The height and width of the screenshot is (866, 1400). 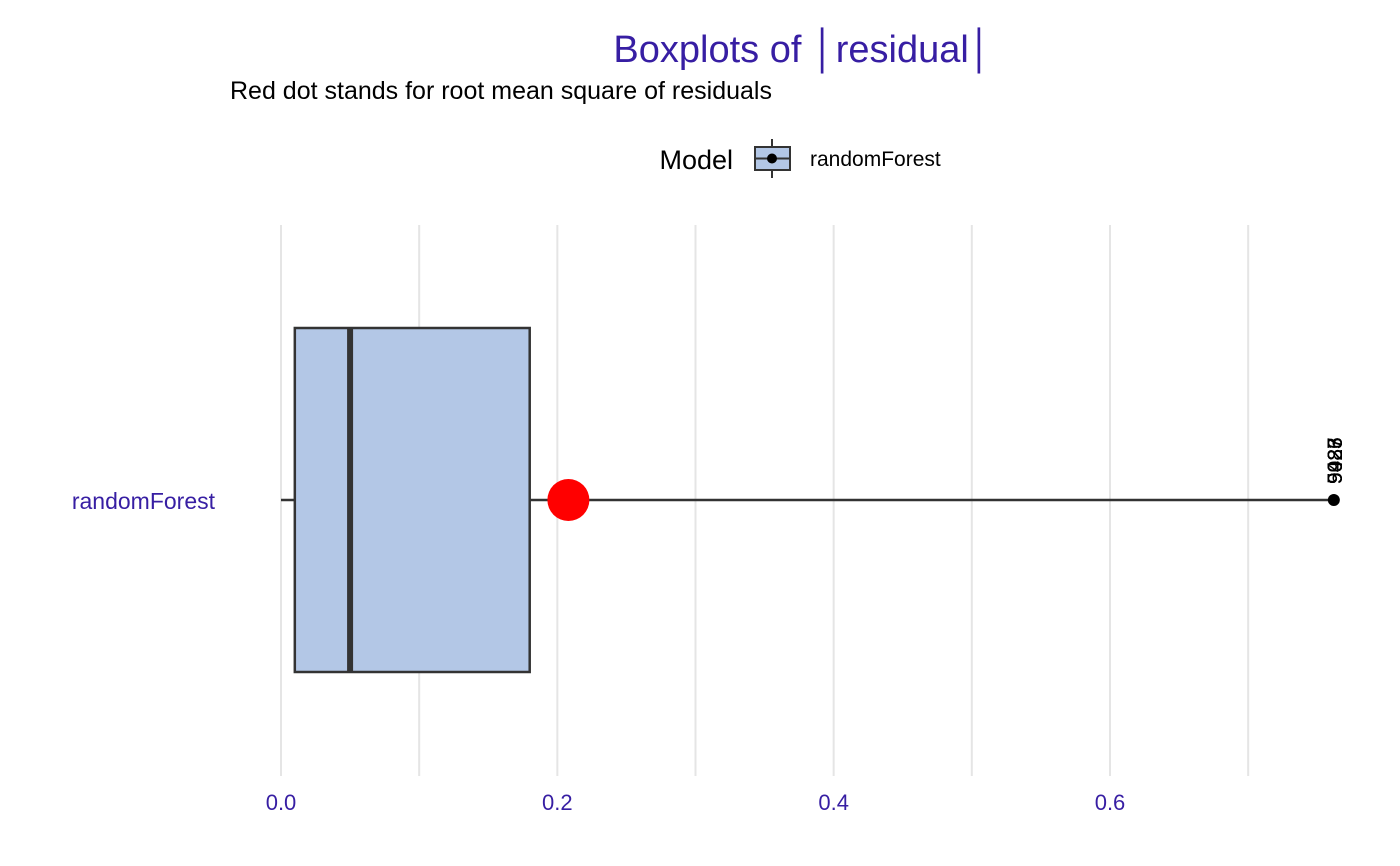 I want to click on rmse-dot, so click(x=568, y=500).